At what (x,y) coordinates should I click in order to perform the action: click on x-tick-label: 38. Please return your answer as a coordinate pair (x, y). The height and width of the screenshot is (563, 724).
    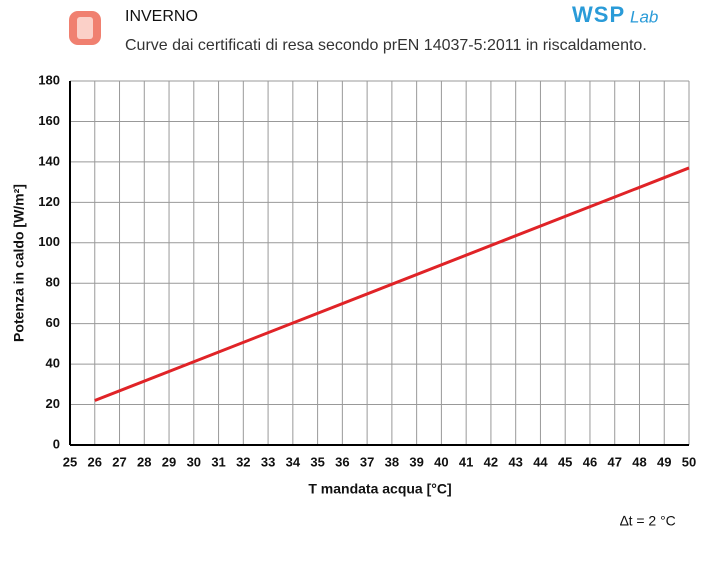
    Looking at the image, I should click on (392, 461).